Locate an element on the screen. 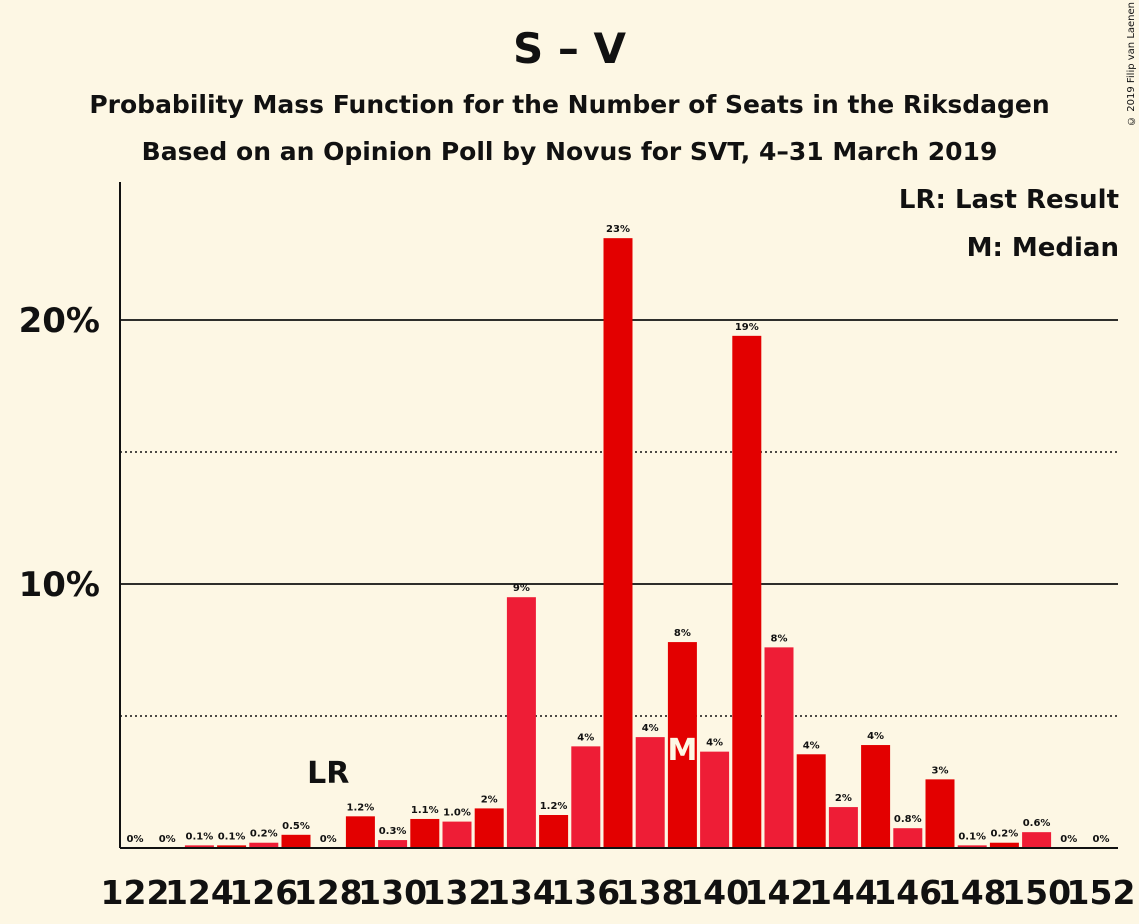 This screenshot has width=1139, height=924. data-label-148: 0.1% is located at coordinates (972, 836).